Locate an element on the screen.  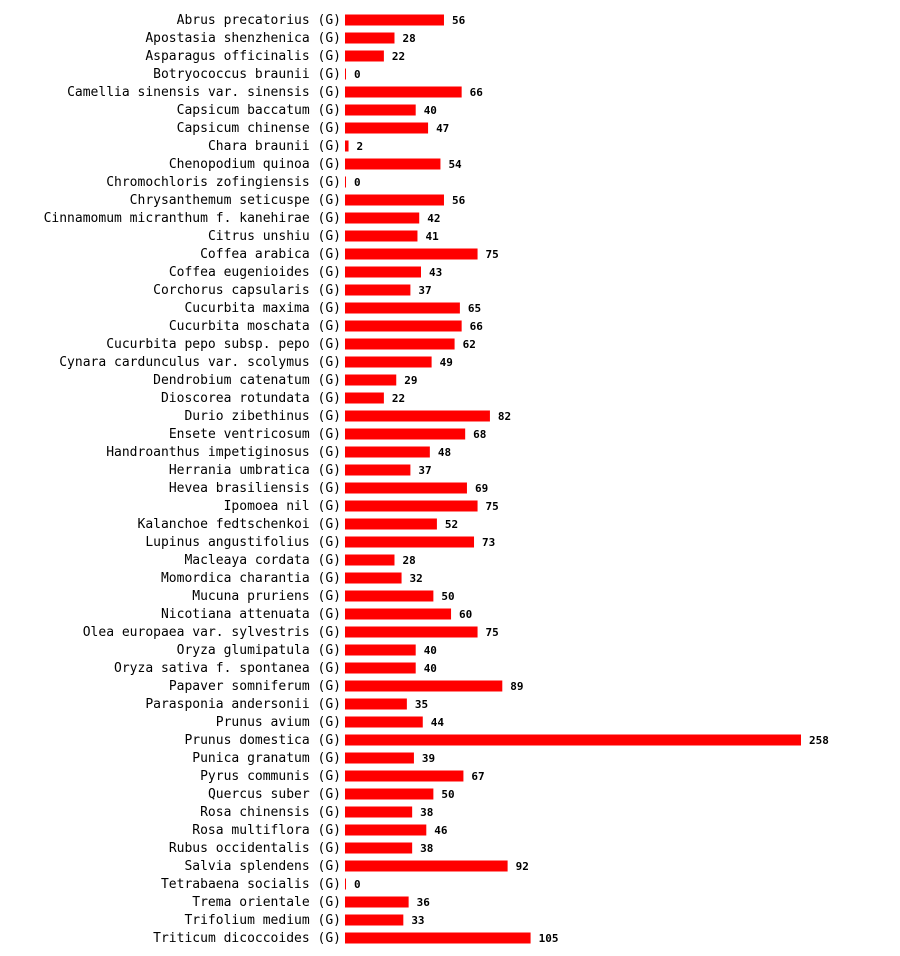
value-label: 29 is located at coordinates (410, 380).